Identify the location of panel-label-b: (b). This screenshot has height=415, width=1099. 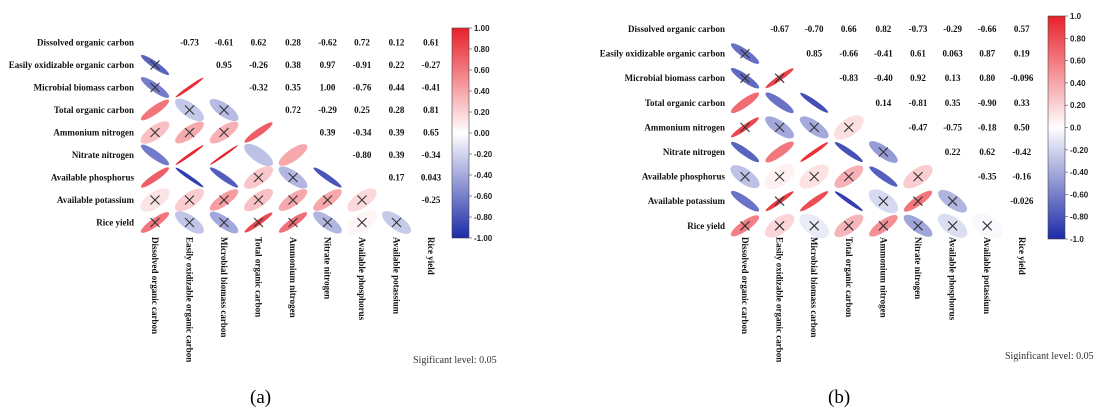
(839, 397).